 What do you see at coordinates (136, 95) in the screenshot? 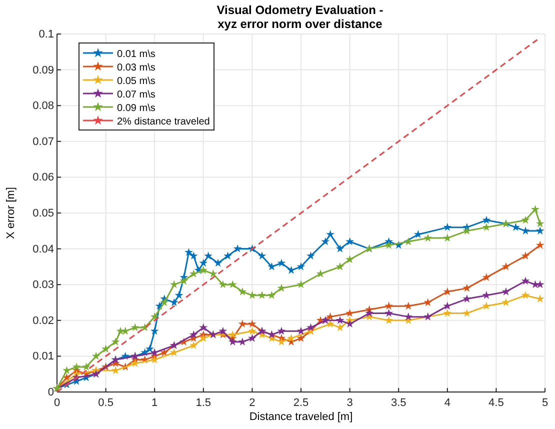
I see `legend-label: 0.07 m\s` at bounding box center [136, 95].